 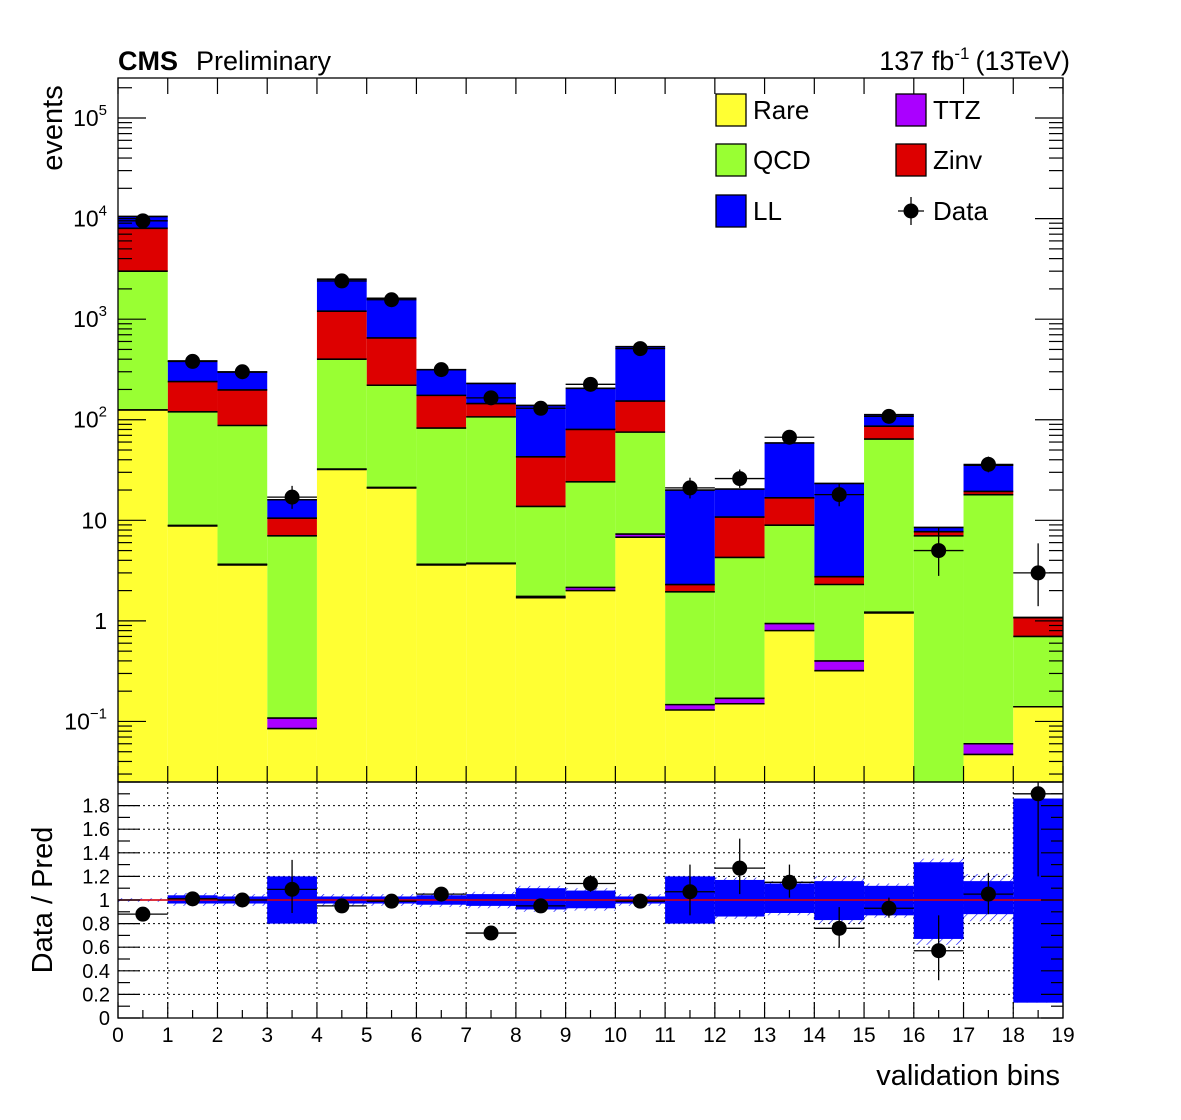 What do you see at coordinates (615, 1035) in the screenshot?
I see `x-tick-label: 10` at bounding box center [615, 1035].